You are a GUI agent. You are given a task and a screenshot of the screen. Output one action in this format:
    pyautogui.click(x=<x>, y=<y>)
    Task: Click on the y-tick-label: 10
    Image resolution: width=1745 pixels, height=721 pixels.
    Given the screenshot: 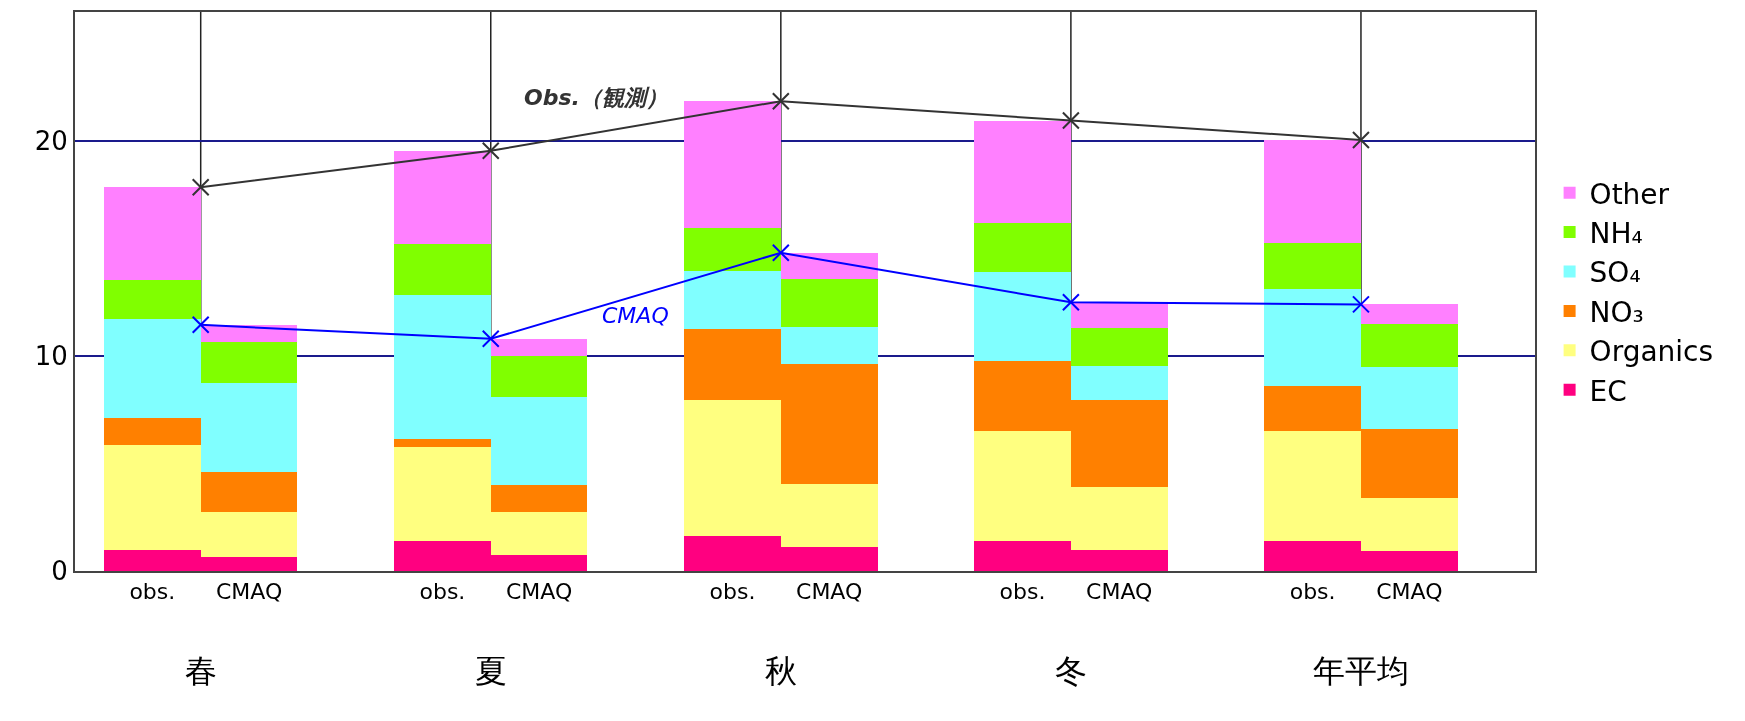 What is the action you would take?
    pyautogui.click(x=51, y=356)
    